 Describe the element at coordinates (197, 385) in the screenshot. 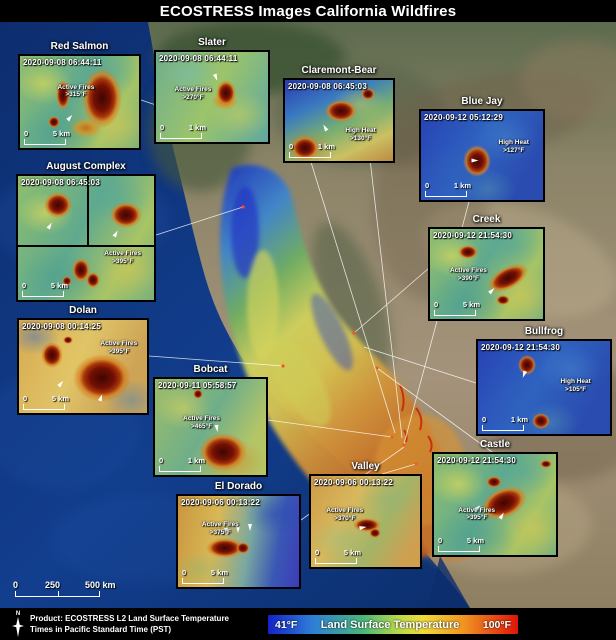

I see `timestamp: 2020-09-11 05:58:57` at that location.